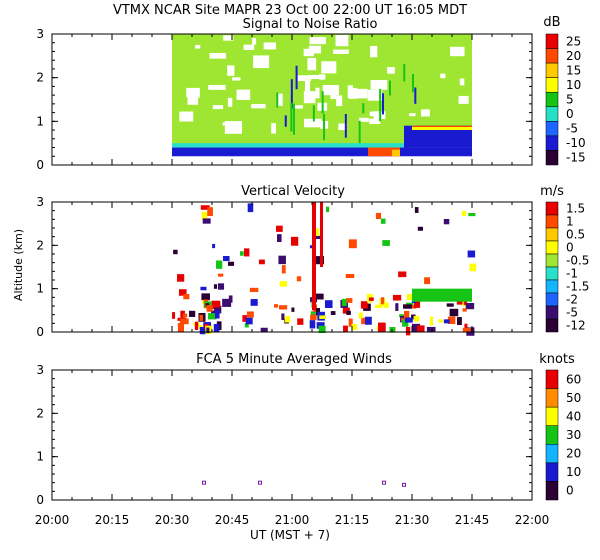 The height and width of the screenshot is (560, 600). What do you see at coordinates (573, 398) in the screenshot?
I see `colorbar-label: 50` at bounding box center [573, 398].